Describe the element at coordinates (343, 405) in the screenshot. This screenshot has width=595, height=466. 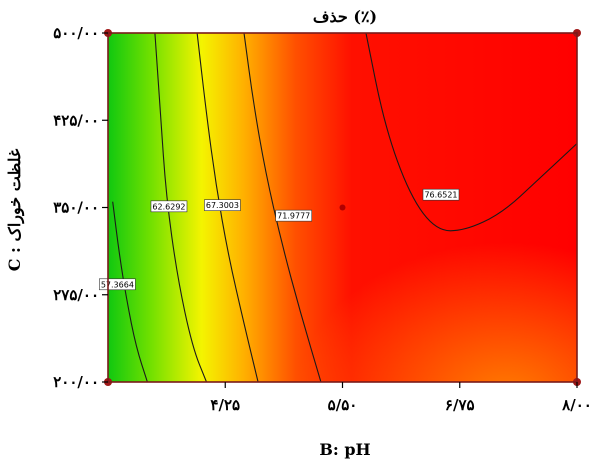
I see `x-tick-label-2: ۵/۵۰` at that location.